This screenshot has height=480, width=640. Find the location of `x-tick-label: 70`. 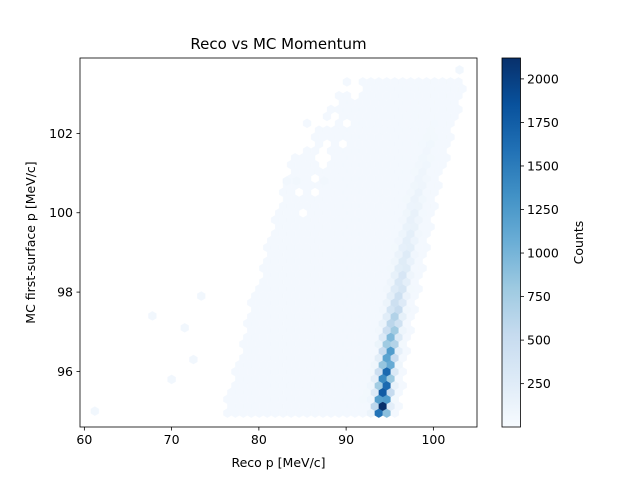

x-tick-label: 70 is located at coordinates (172, 439).